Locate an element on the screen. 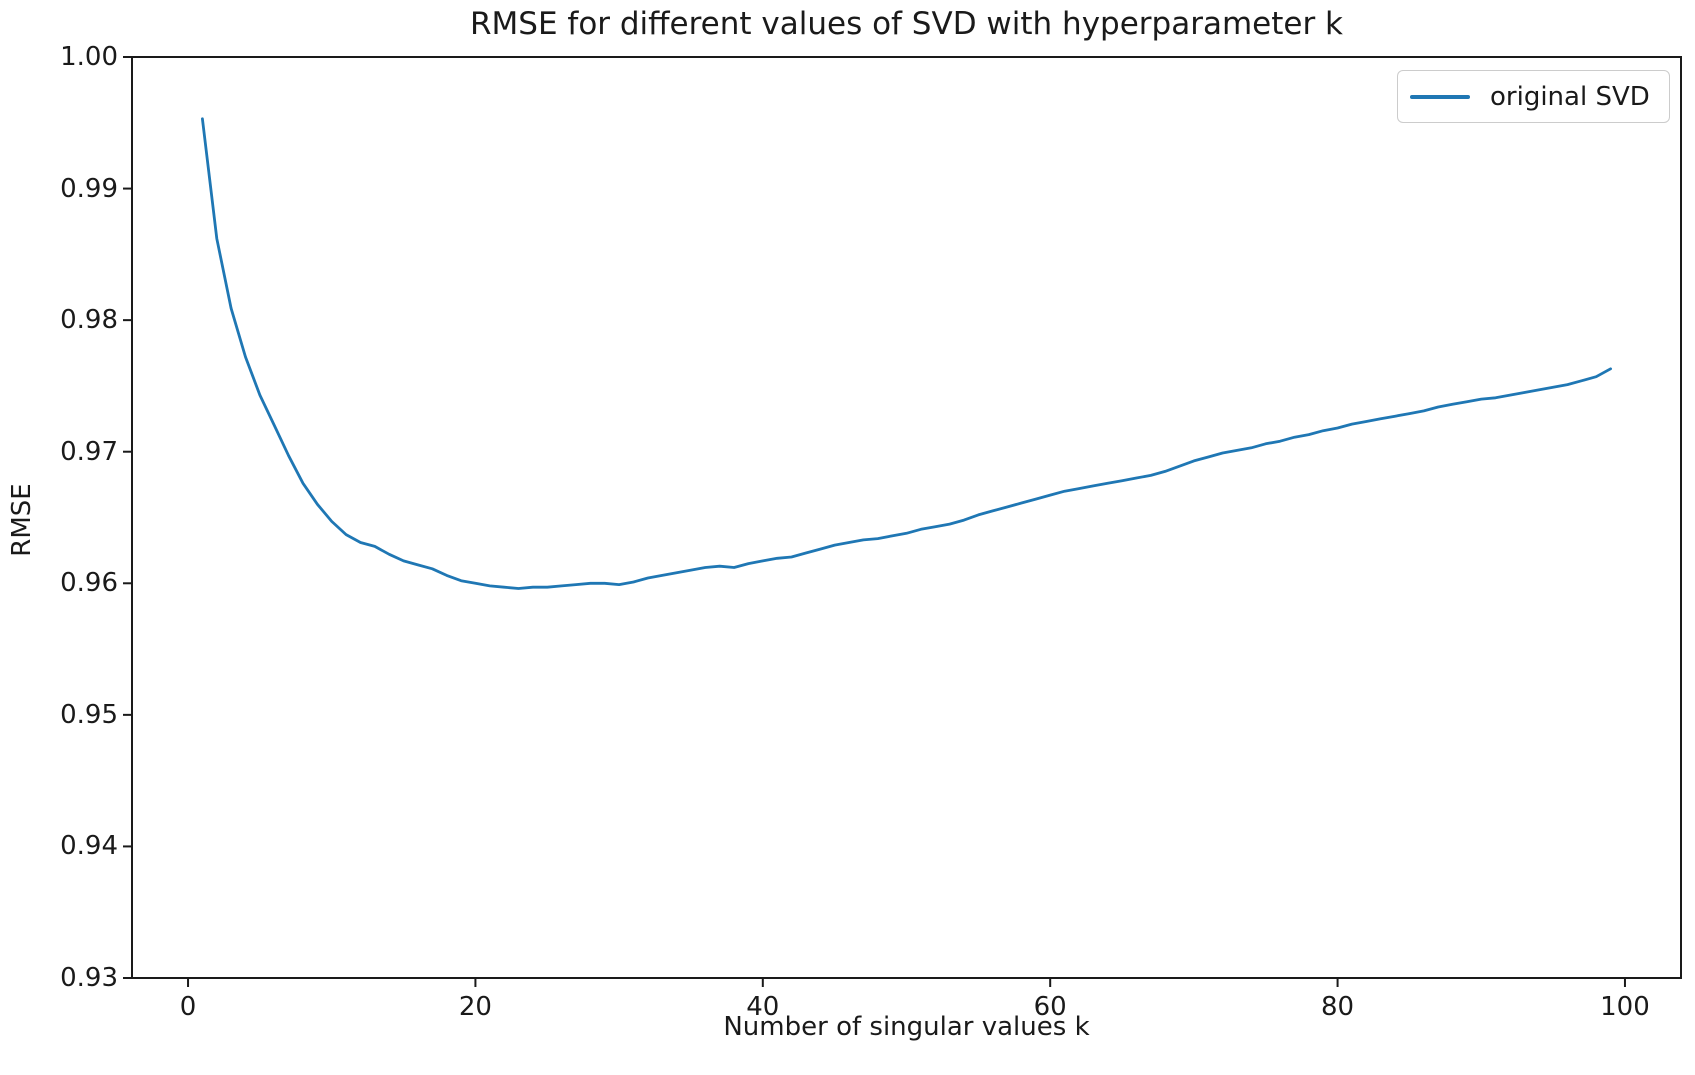 This screenshot has height=1075, width=1695. y-tick-label: 0.97 is located at coordinates (89, 451).